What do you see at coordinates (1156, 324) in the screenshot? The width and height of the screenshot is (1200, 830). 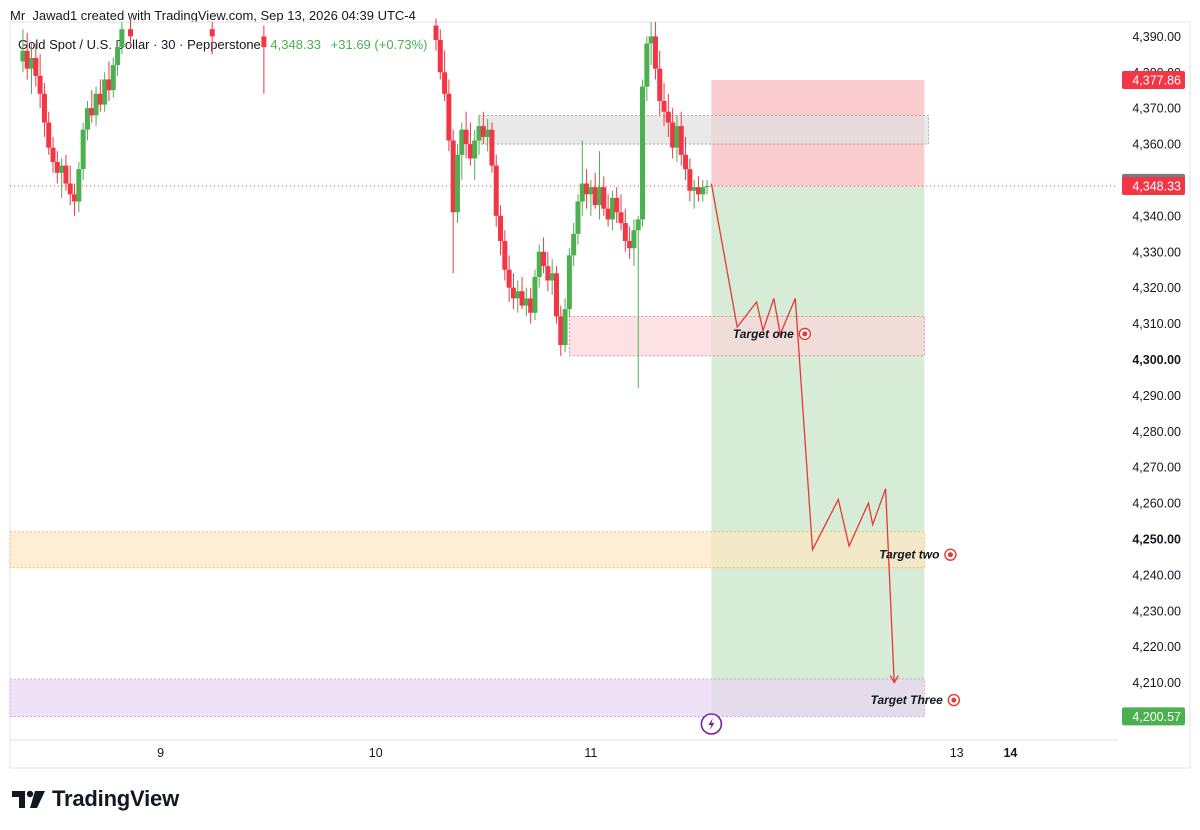 I see `price-tick-label: 4,310.00` at bounding box center [1156, 324].